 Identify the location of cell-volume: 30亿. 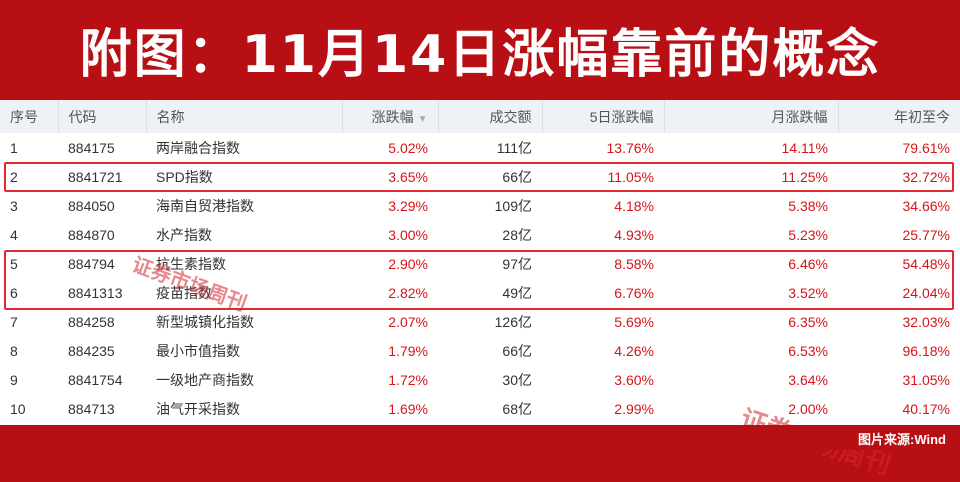
(517, 380).